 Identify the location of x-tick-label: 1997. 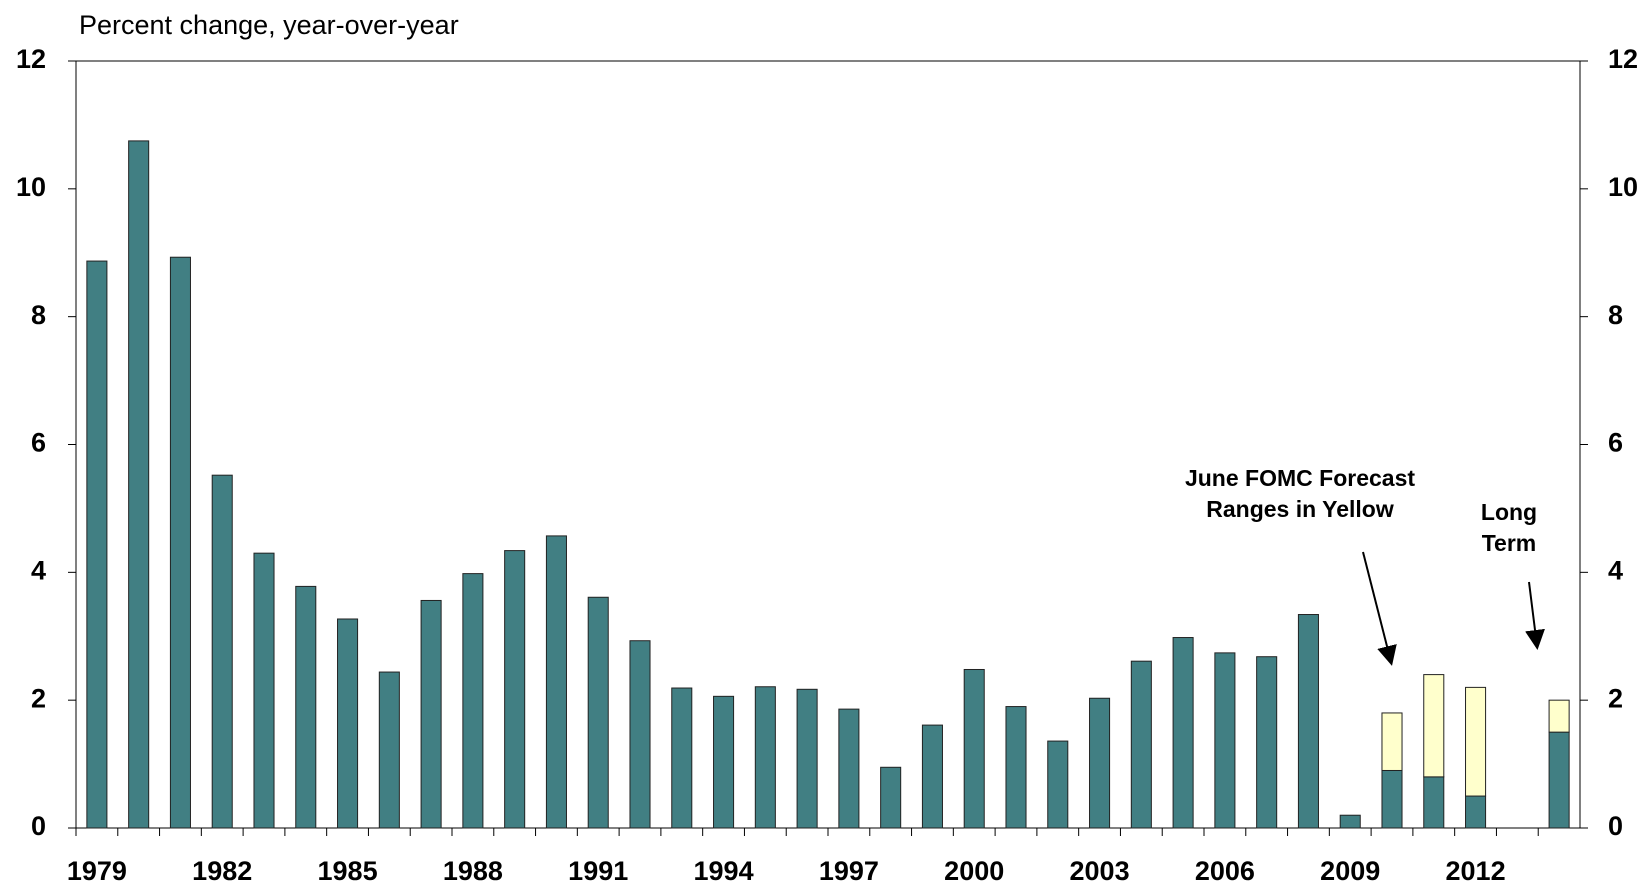
(849, 871).